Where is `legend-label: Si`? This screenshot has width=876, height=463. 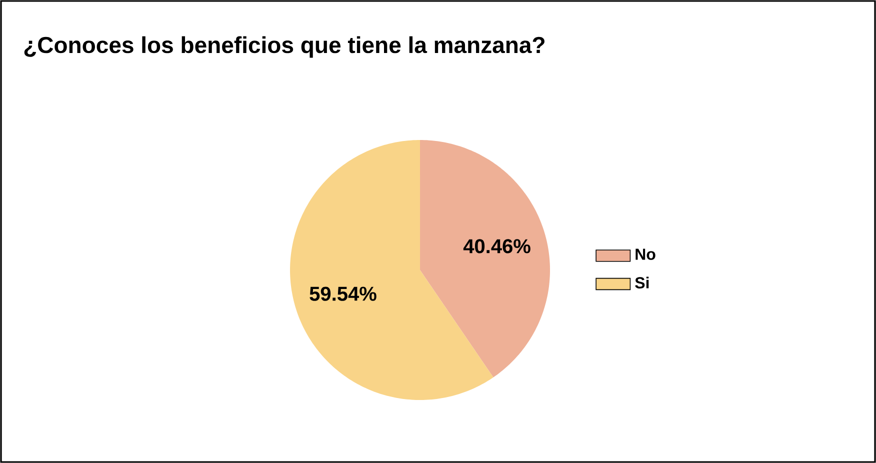
legend-label: Si is located at coordinates (642, 282).